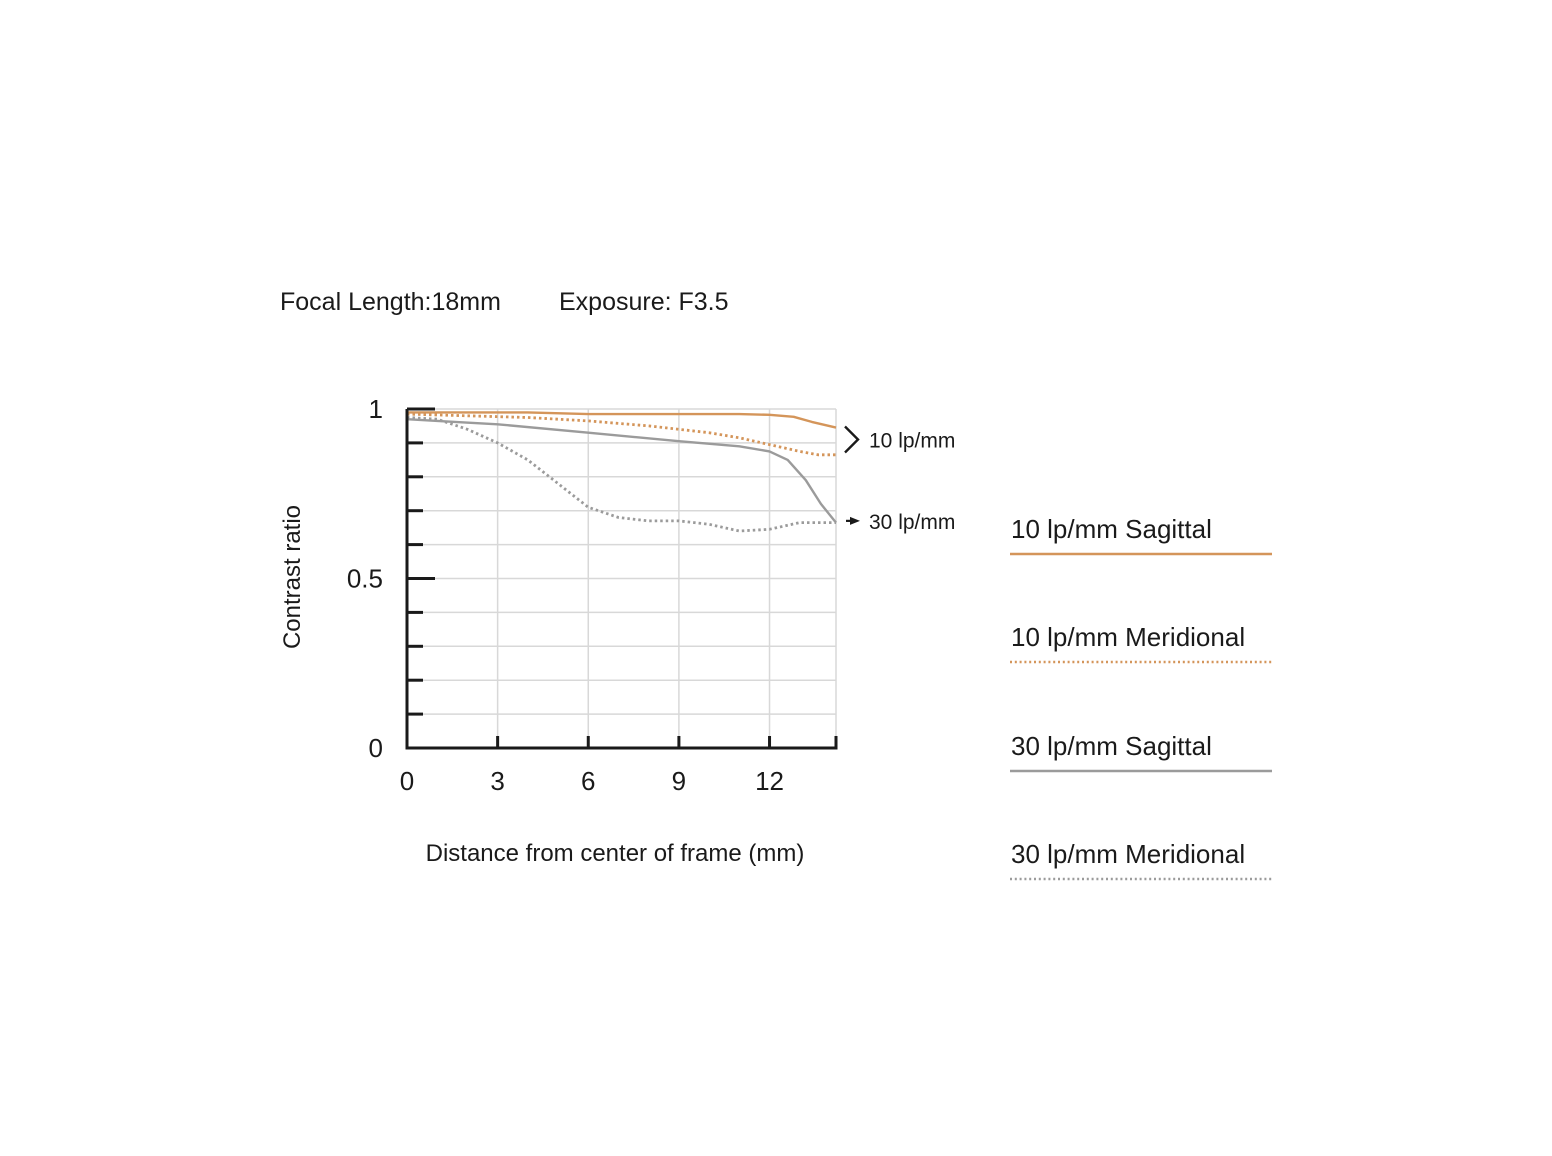 The height and width of the screenshot is (1156, 1552). What do you see at coordinates (852, 439) in the screenshot?
I see `bracket-marker` at bounding box center [852, 439].